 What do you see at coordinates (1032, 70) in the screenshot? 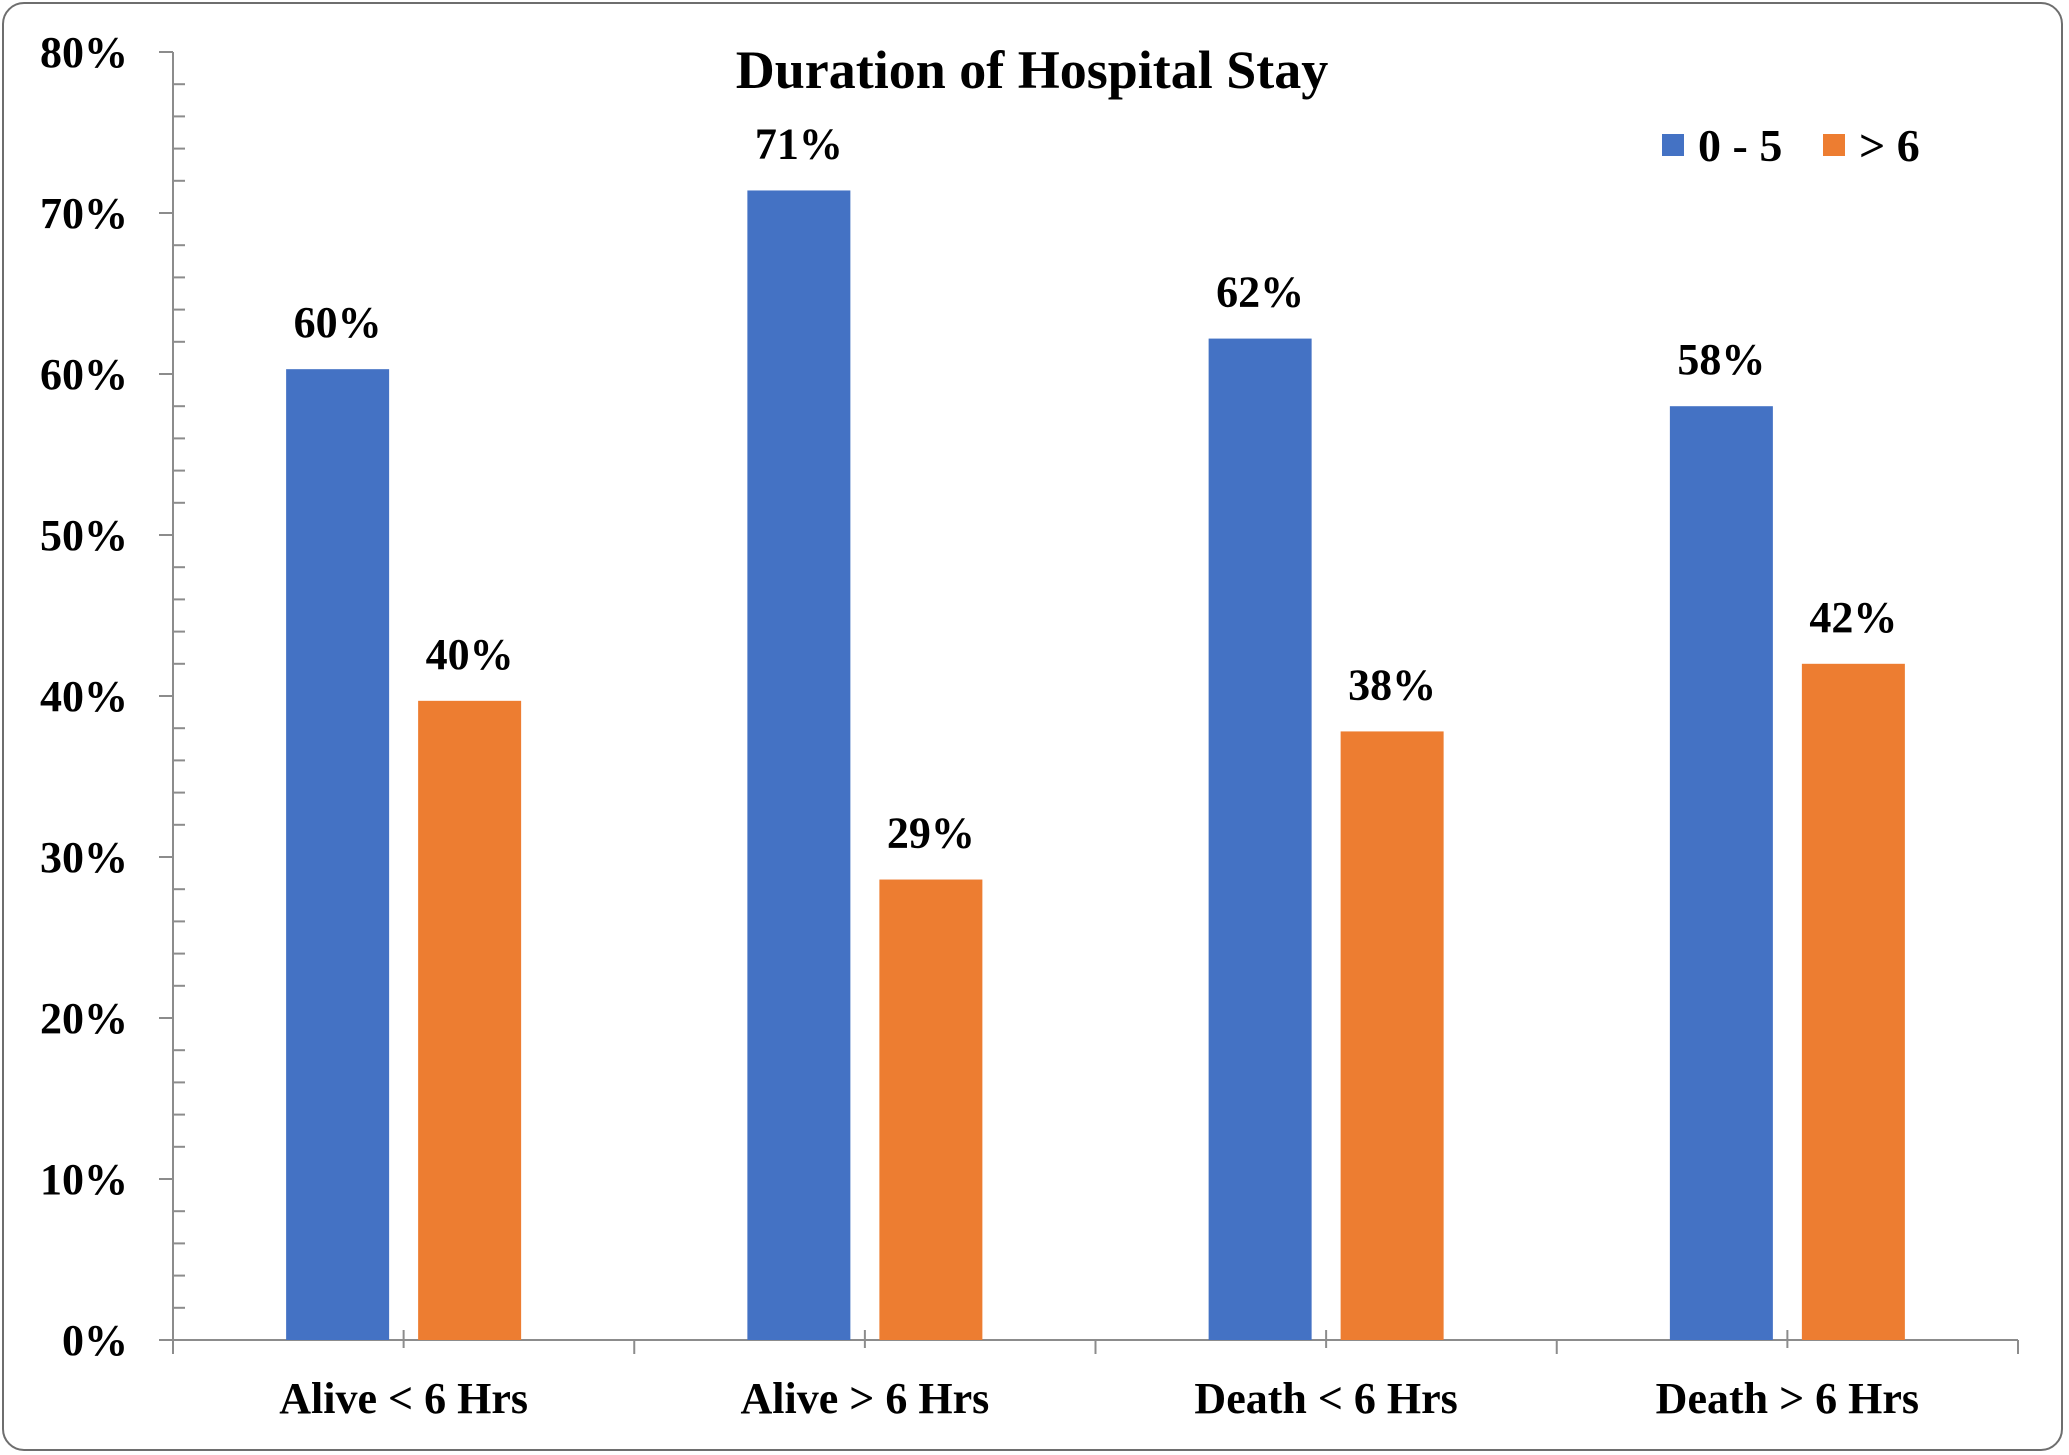
I see `chart-title: Duration of Hospital Stay` at bounding box center [1032, 70].